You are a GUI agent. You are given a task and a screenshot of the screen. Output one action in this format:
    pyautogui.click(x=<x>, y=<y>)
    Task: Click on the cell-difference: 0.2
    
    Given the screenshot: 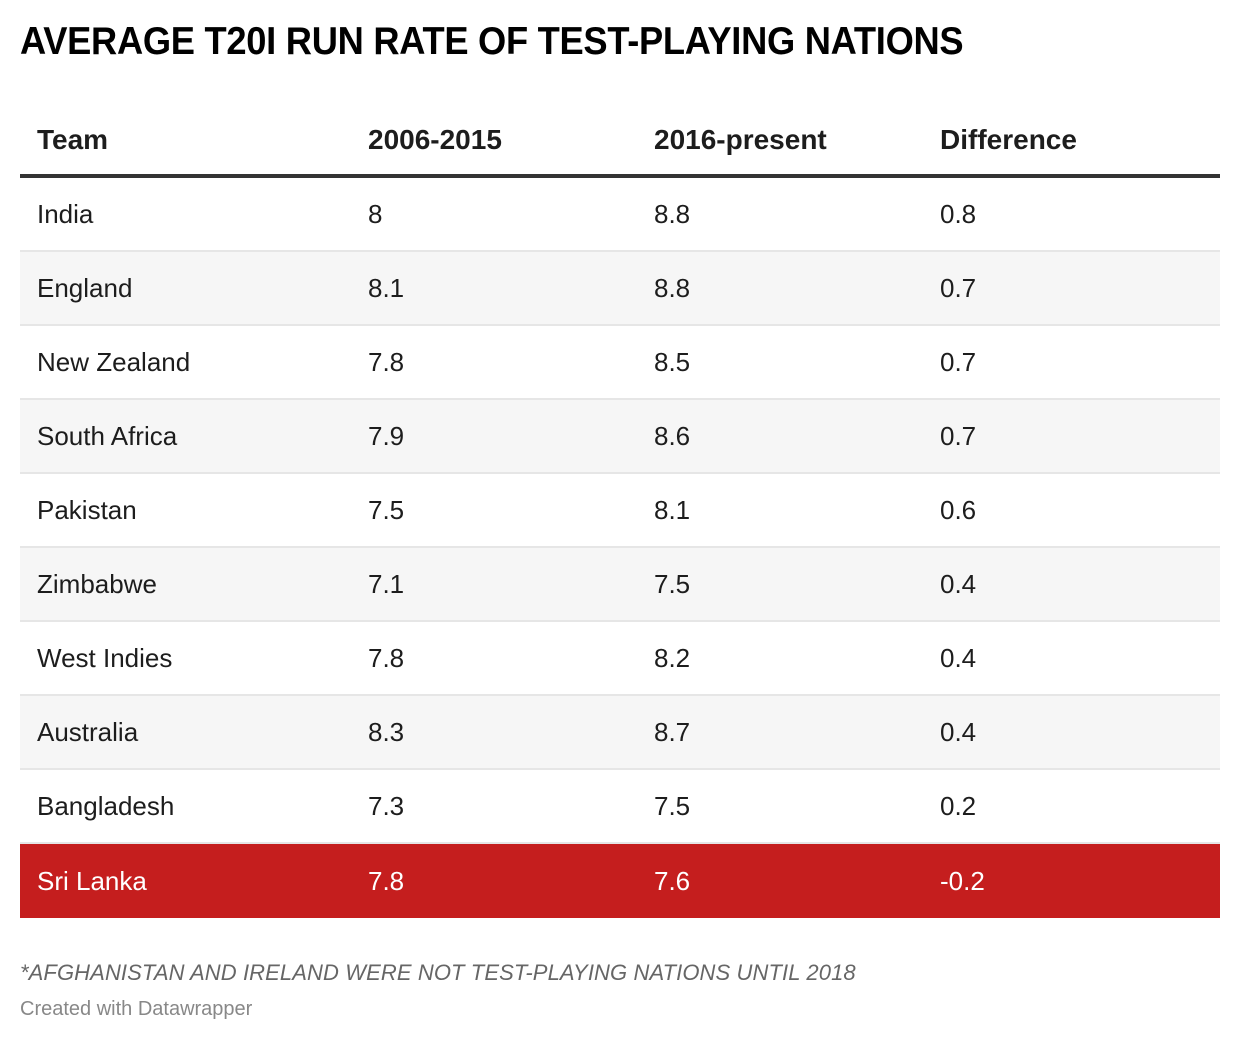 What is the action you would take?
    pyautogui.click(x=958, y=805)
    